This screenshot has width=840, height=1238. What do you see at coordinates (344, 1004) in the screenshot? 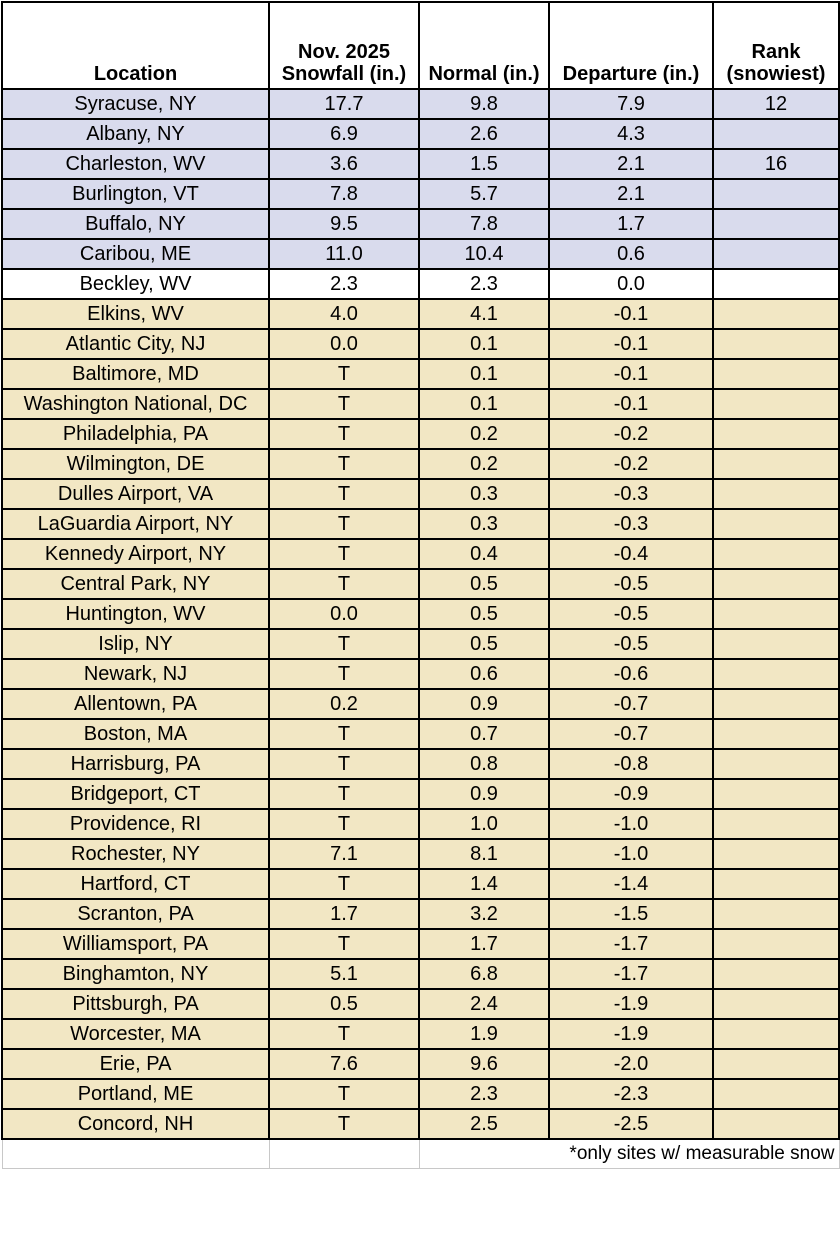
I see `cell-snowfall: 0.5` at bounding box center [344, 1004].